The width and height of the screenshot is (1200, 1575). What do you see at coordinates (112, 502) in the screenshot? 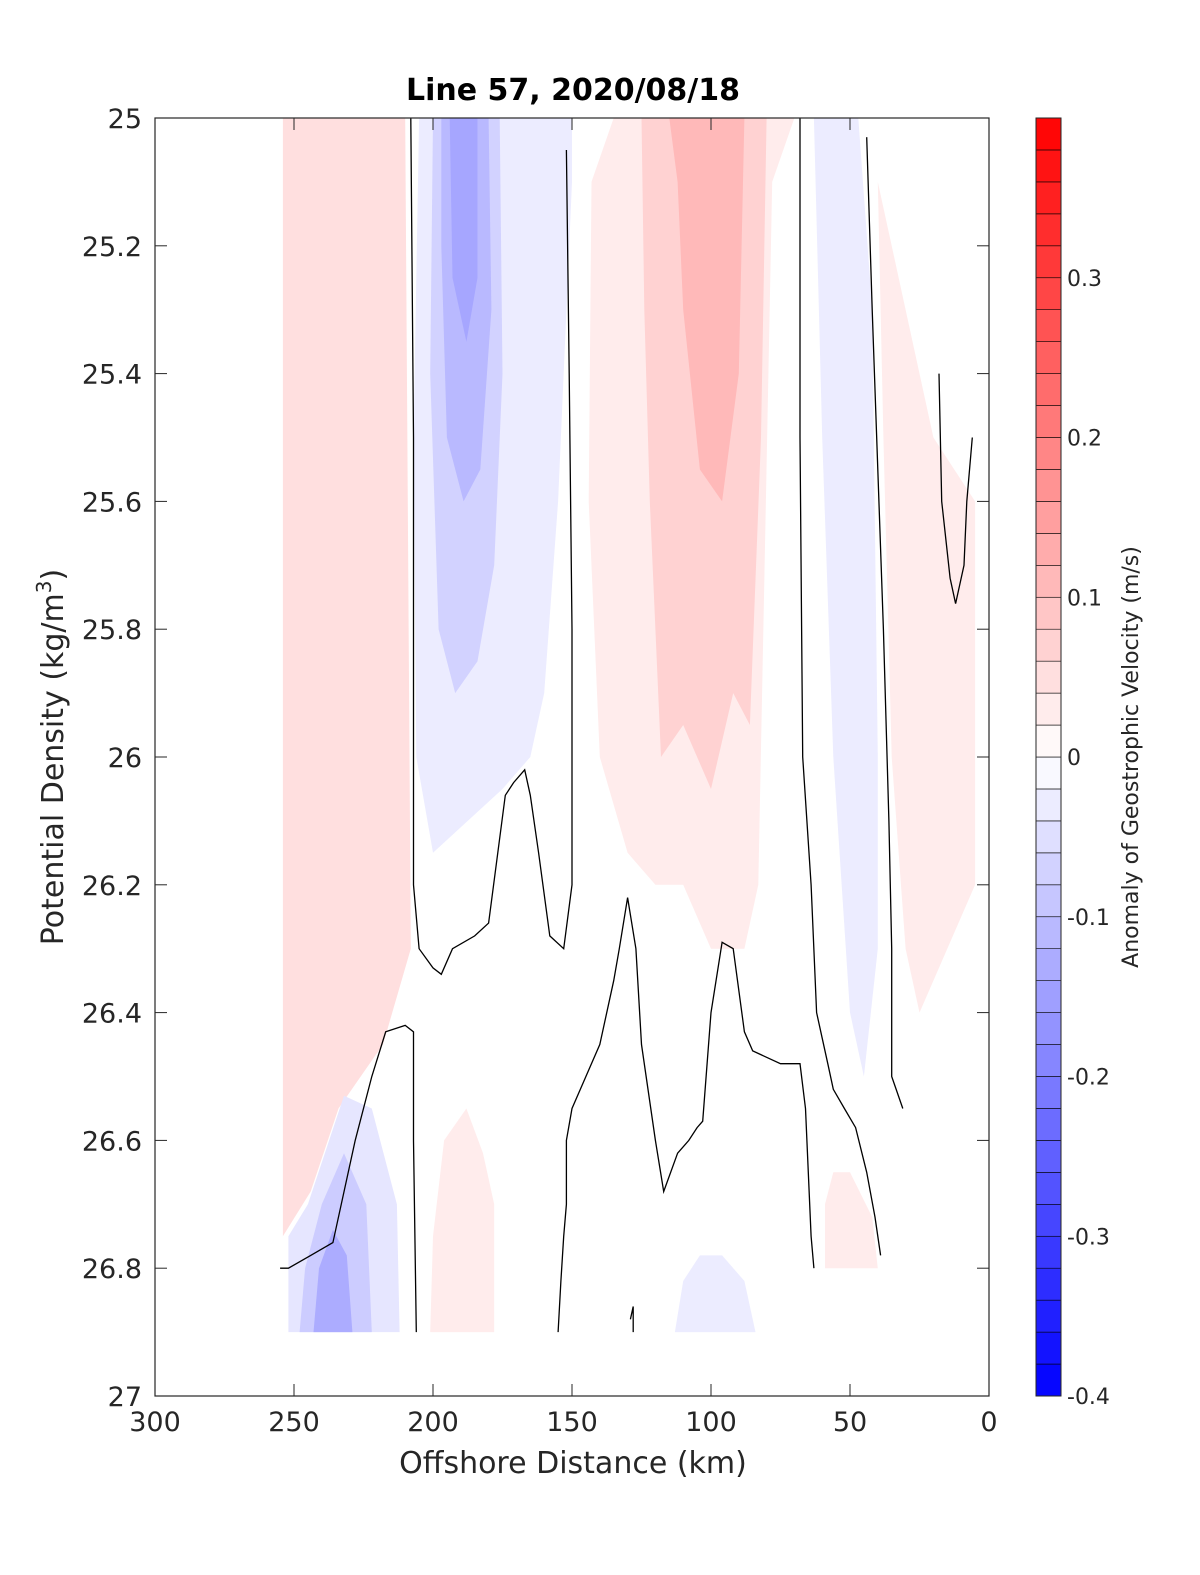
I see `y-tick-label: 25.6` at bounding box center [112, 502].